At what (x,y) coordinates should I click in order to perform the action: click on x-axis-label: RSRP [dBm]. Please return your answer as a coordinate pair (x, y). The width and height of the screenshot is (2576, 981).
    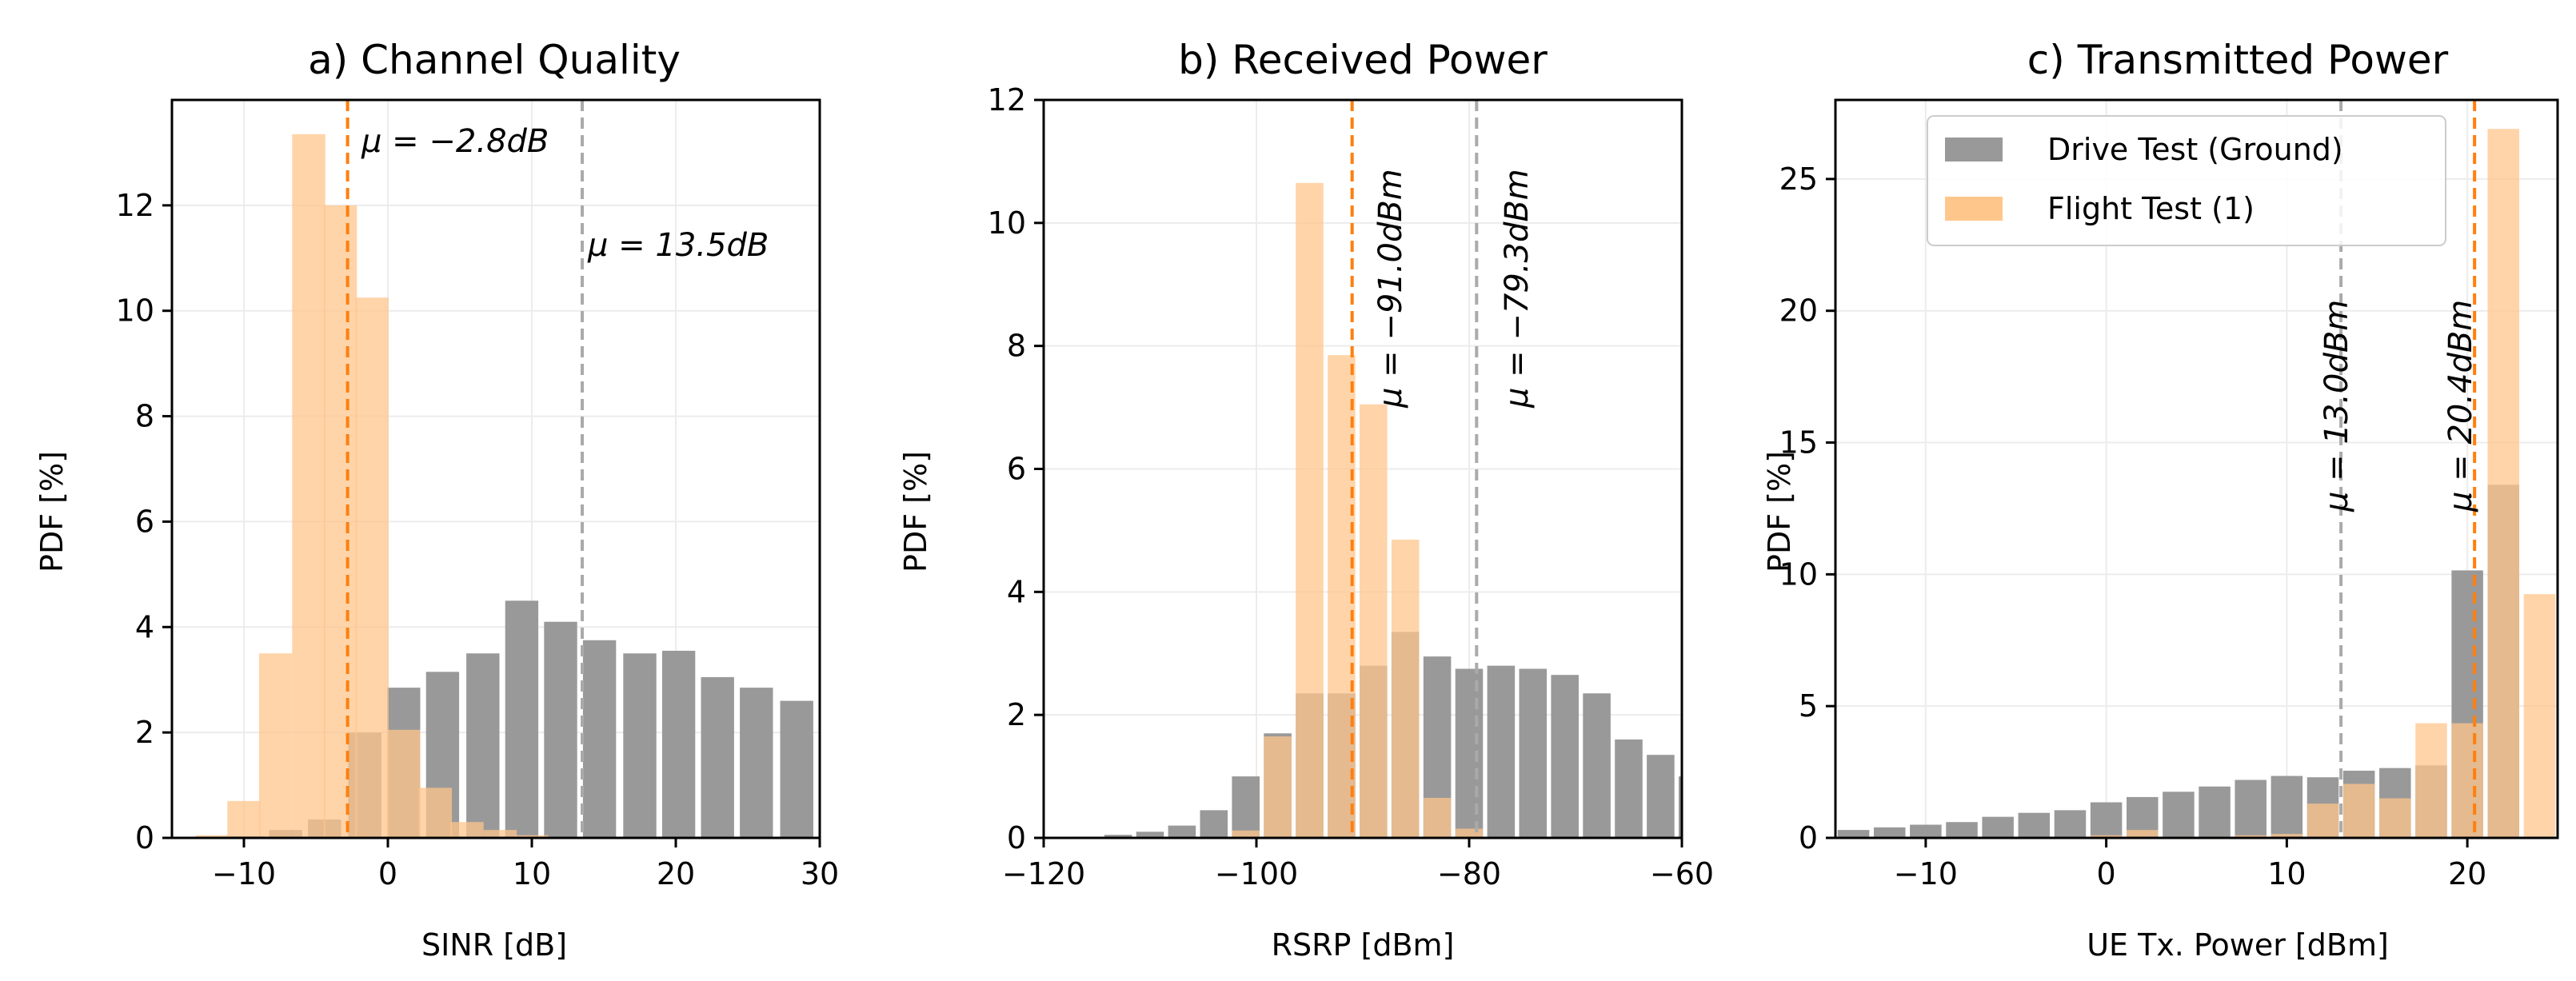
    Looking at the image, I should click on (1364, 945).